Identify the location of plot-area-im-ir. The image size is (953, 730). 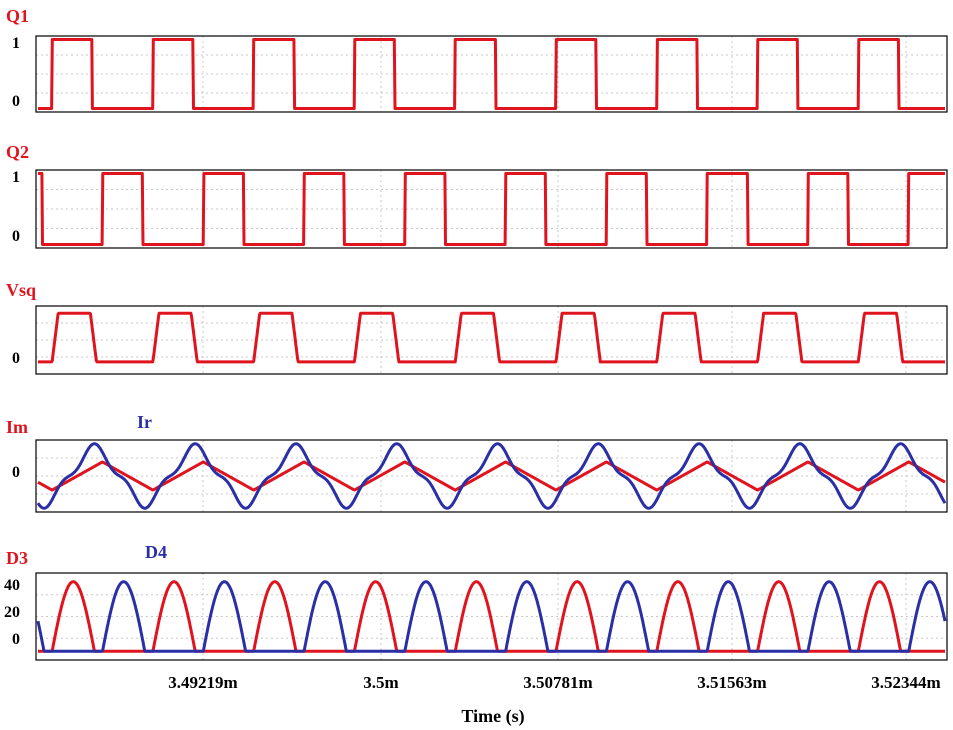
(491, 476).